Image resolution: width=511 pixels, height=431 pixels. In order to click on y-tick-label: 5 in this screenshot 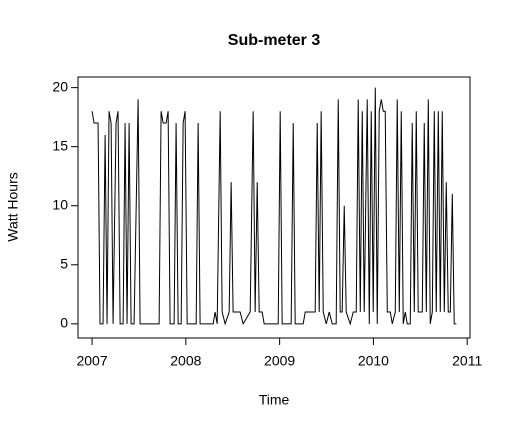, I will do `click(64, 263)`.